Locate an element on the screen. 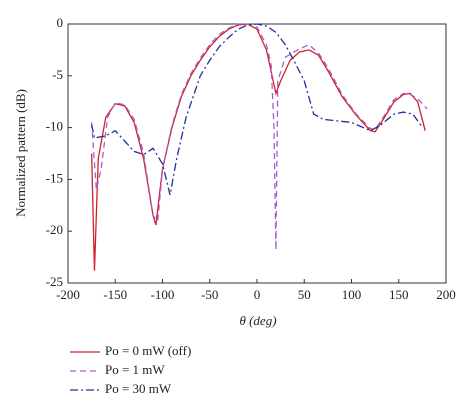  y-tick-label: -5 is located at coordinates (57, 74).